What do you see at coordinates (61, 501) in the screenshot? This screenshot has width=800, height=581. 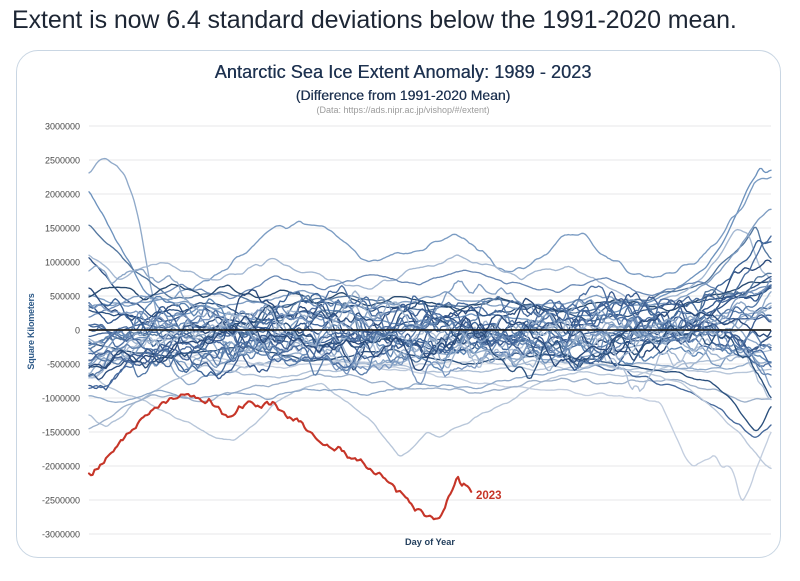 I see `svg-text: -2500000` at bounding box center [61, 501].